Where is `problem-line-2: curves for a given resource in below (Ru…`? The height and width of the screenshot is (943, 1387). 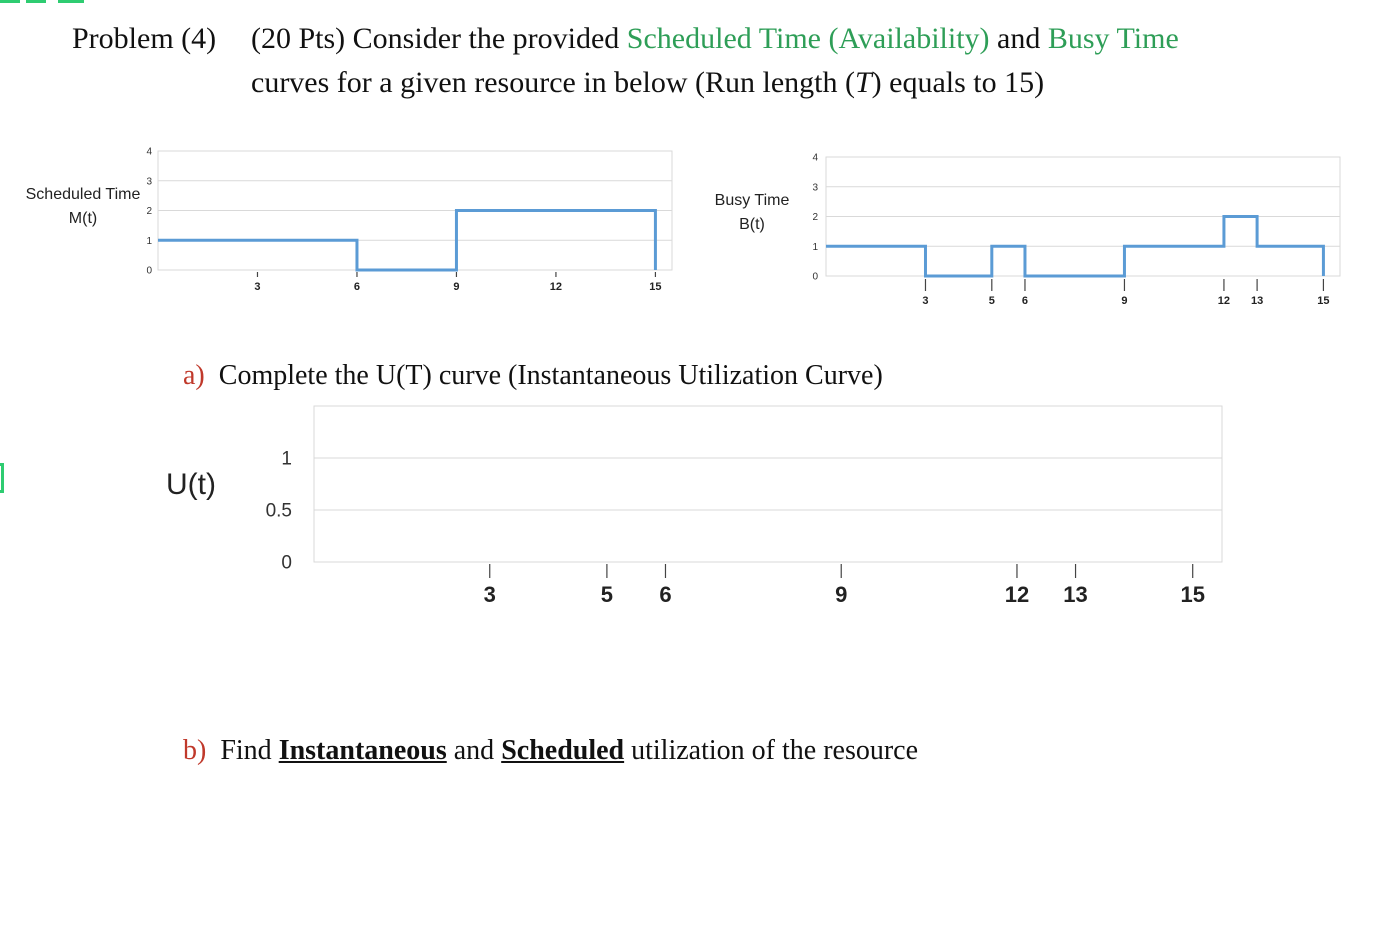
problem-line-2: curves for a given resource in below (Ru… is located at coordinates (647, 83).